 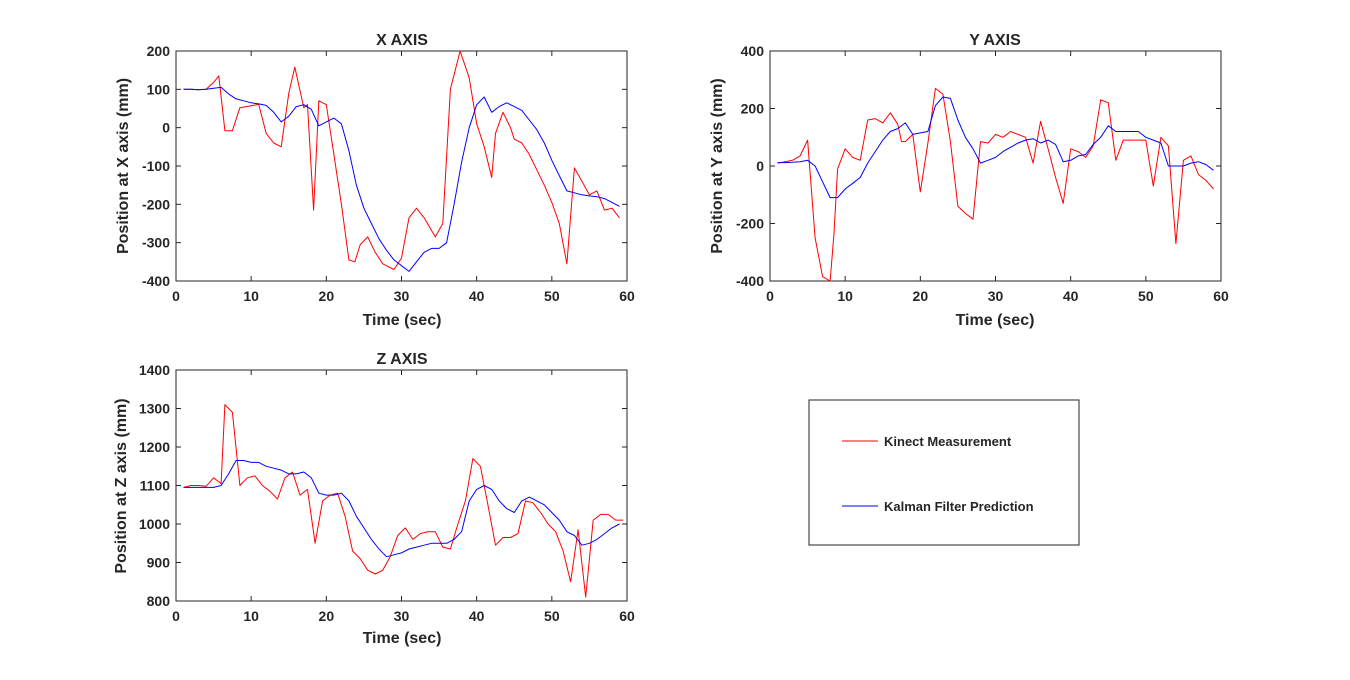 What do you see at coordinates (154, 447) in the screenshot?
I see `y-tick-label: 1200` at bounding box center [154, 447].